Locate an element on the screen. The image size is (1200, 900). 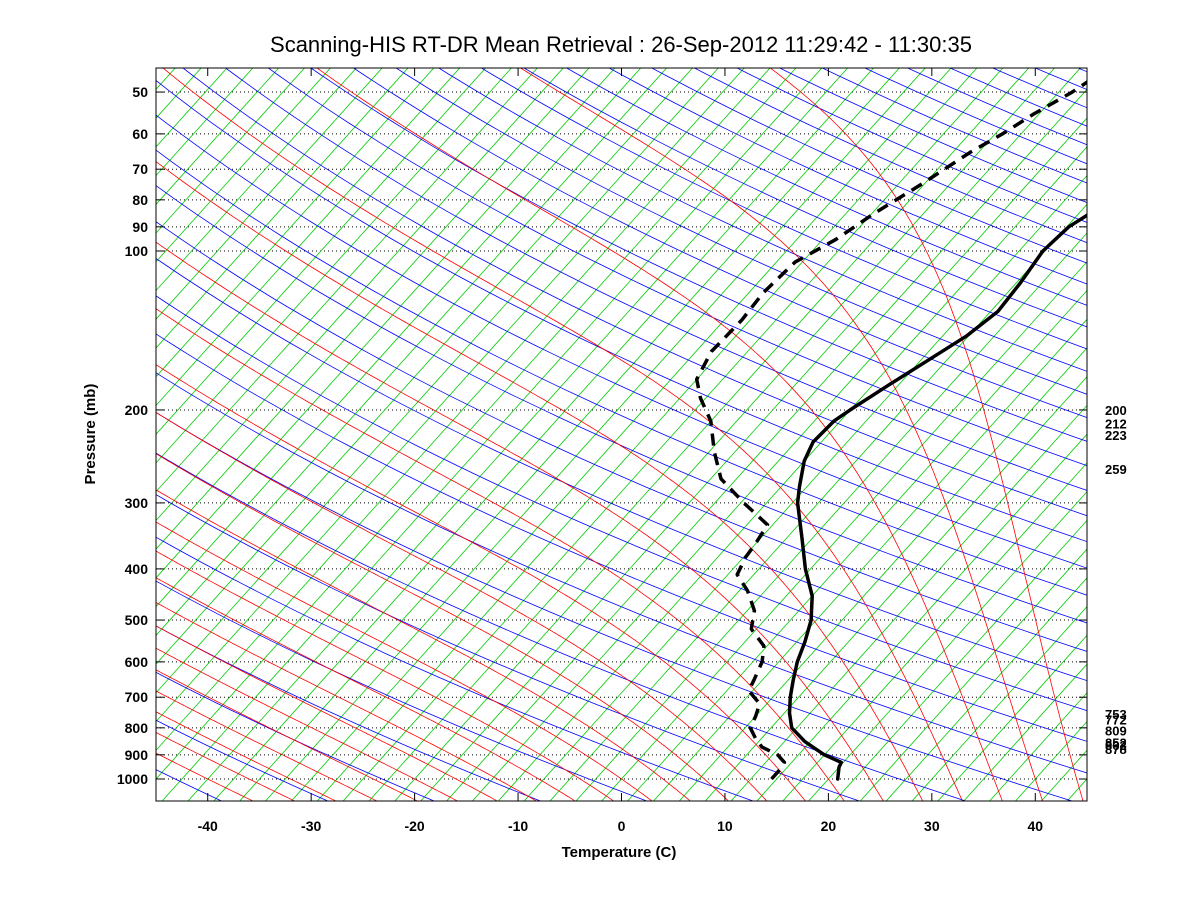
x-tick-label: -30 is located at coordinates (311, 826).